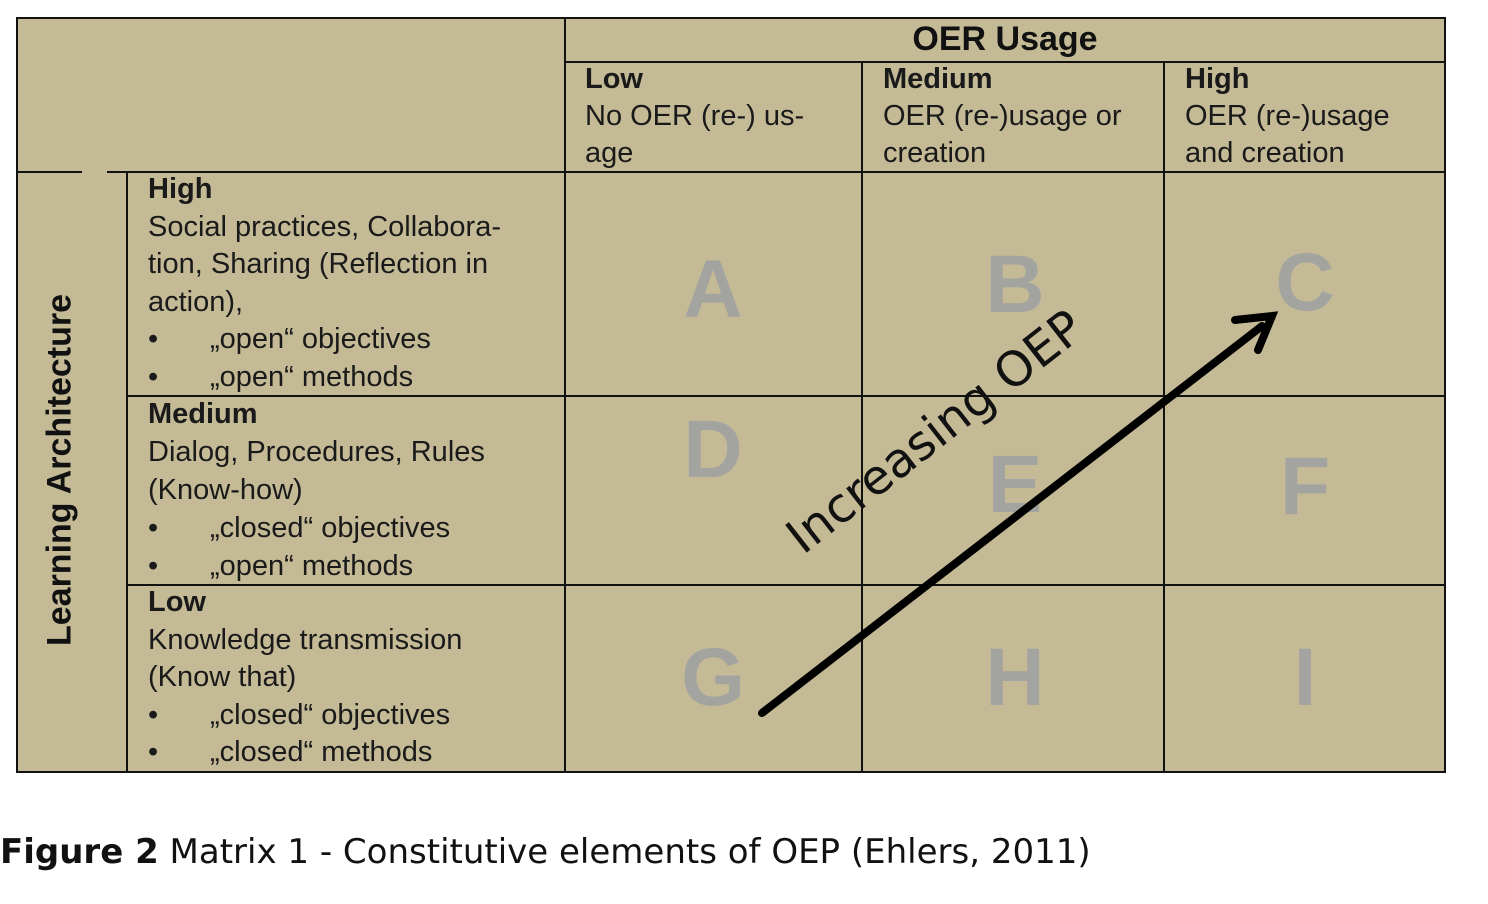 This screenshot has width=1488, height=904. What do you see at coordinates (713, 289) in the screenshot?
I see `cell-a: A` at bounding box center [713, 289].